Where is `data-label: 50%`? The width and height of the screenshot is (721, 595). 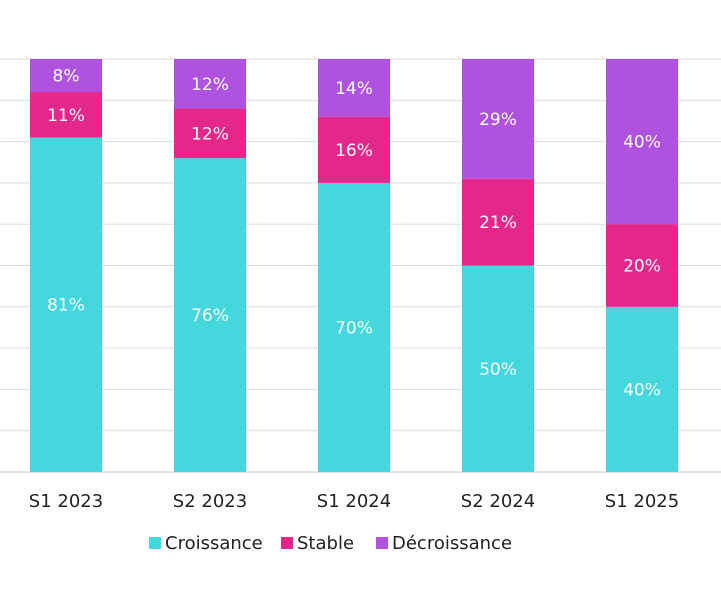
data-label: 50% is located at coordinates (498, 370).